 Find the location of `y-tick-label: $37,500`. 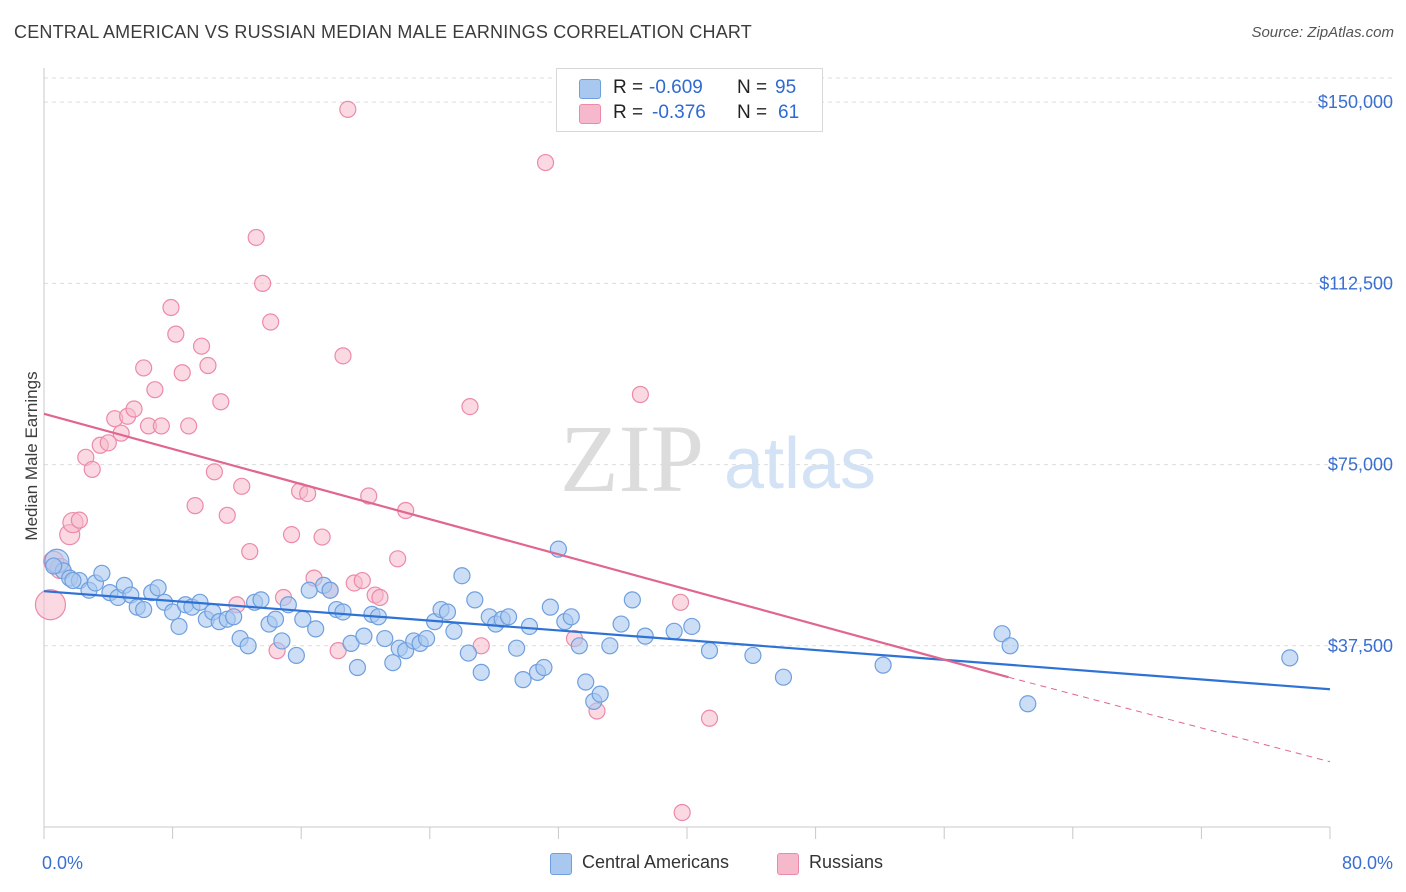

y-tick-label: $37,500 is located at coordinates (1360, 646).